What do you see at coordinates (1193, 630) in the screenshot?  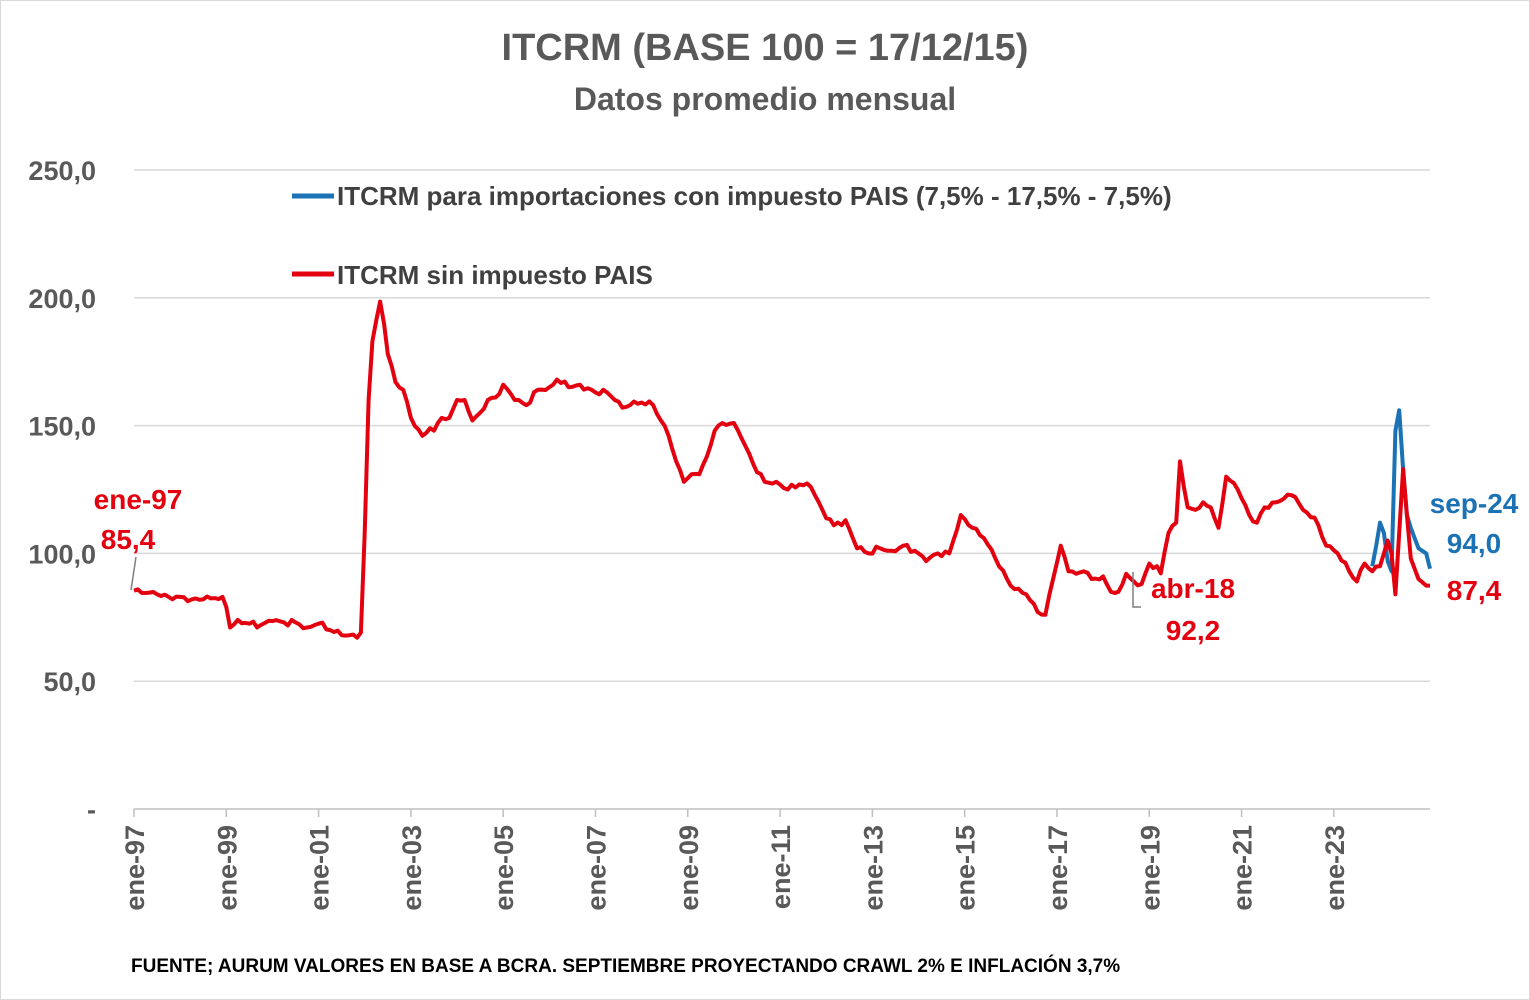 I see `annotation-abr18-value: 92,2` at bounding box center [1193, 630].